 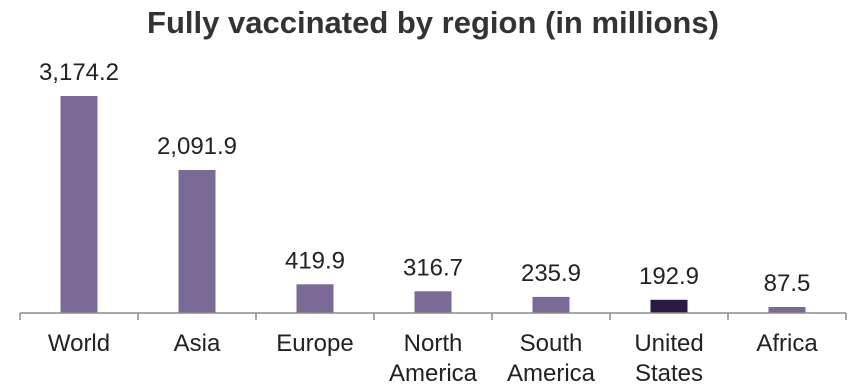 I want to click on chart-title: Fully vaccinated by region (in millions), so click(x=433, y=22).